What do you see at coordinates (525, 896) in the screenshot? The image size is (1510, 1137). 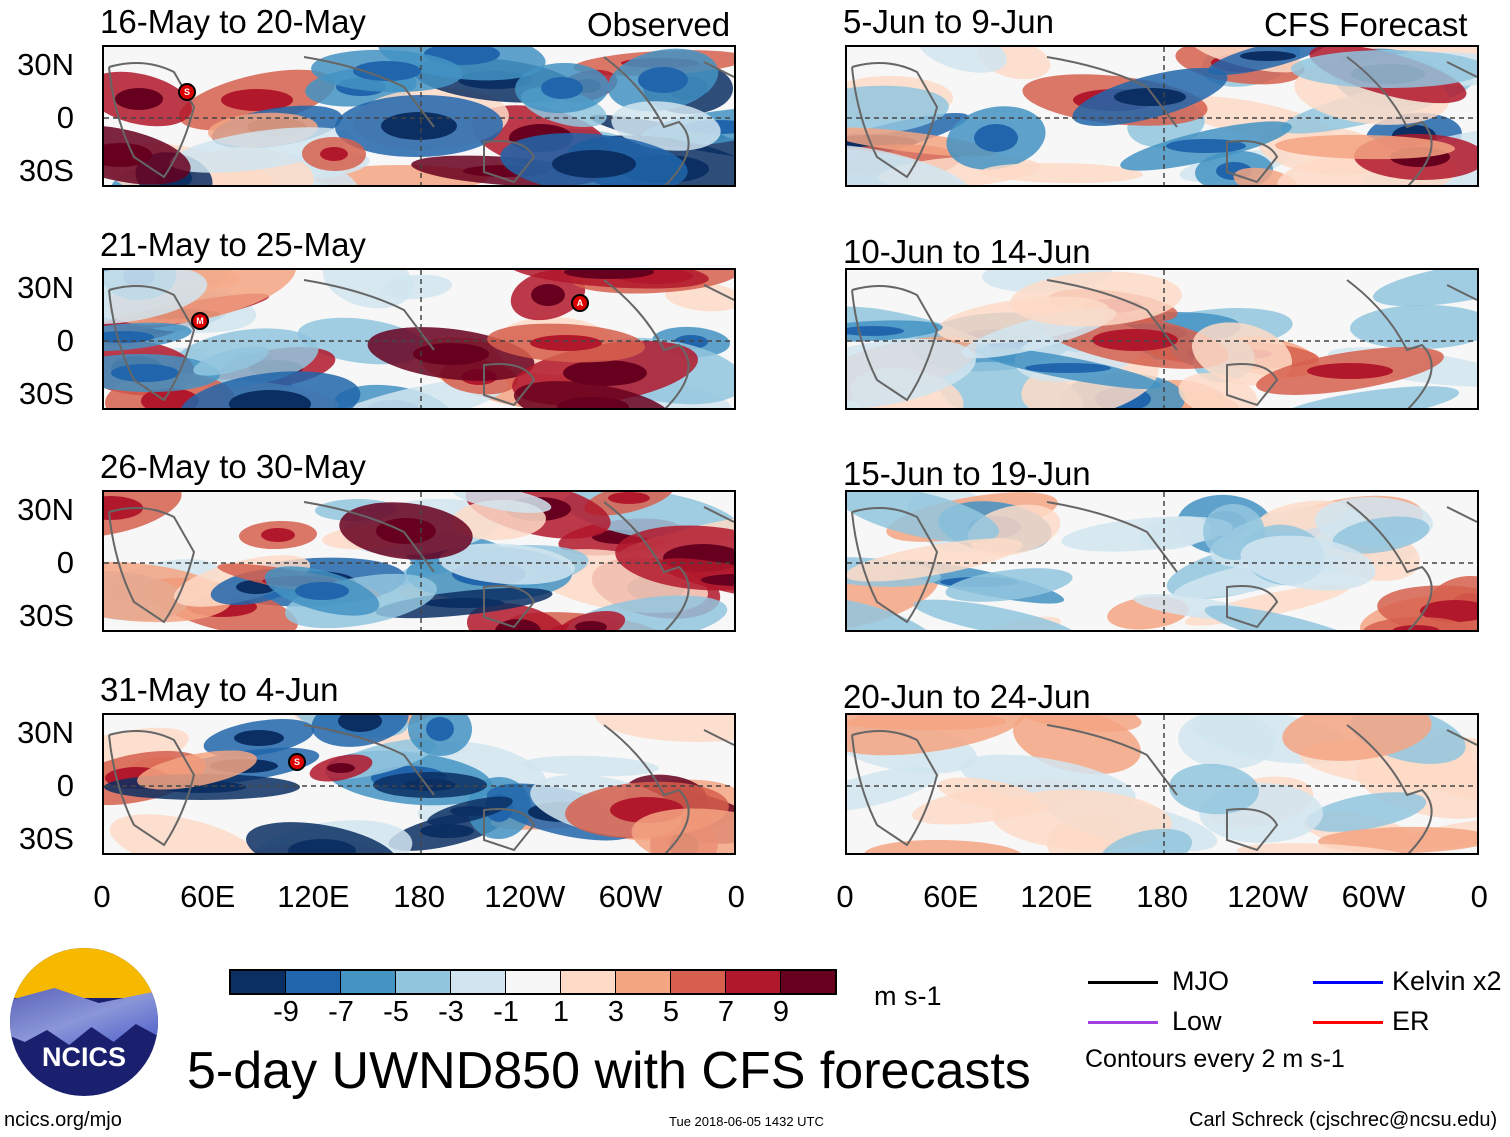 I see `lon-label: 120W` at bounding box center [525, 896].